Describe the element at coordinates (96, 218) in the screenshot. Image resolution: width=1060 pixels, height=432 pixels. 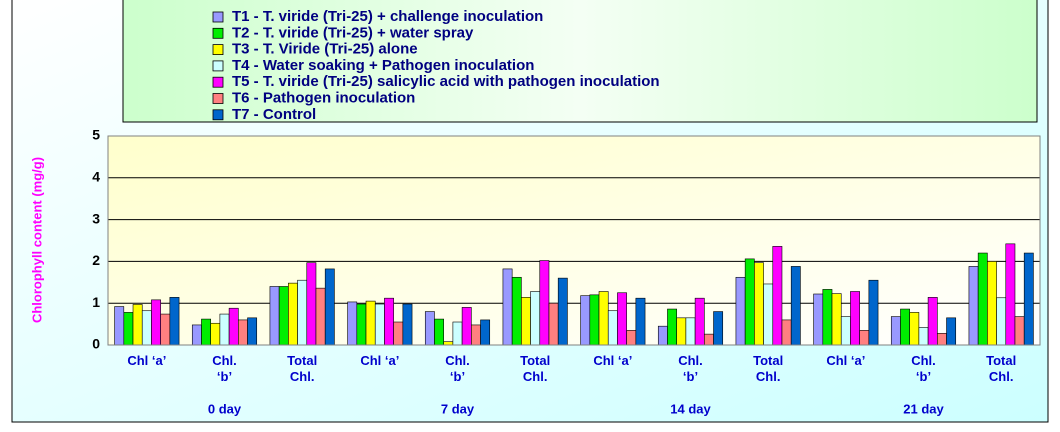
I see `y-tick-label: 3` at that location.